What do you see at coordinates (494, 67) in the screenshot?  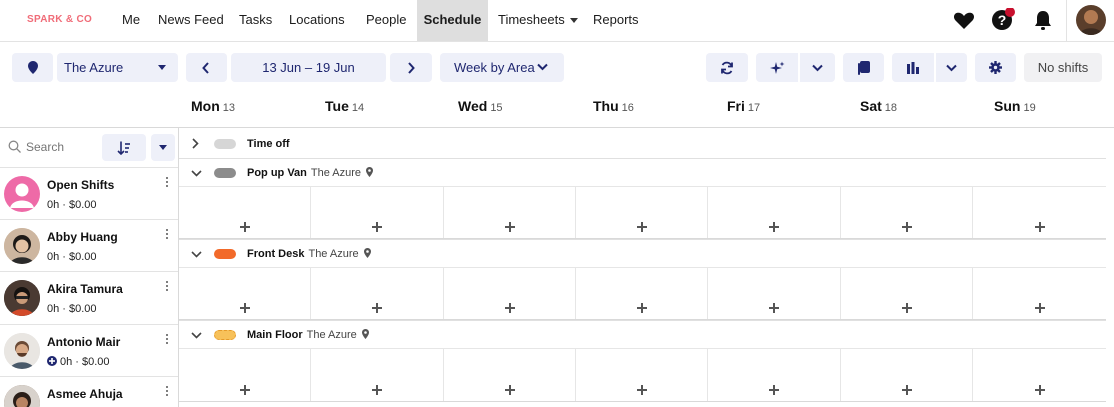 I see `view-select-value: Week by Area` at bounding box center [494, 67].